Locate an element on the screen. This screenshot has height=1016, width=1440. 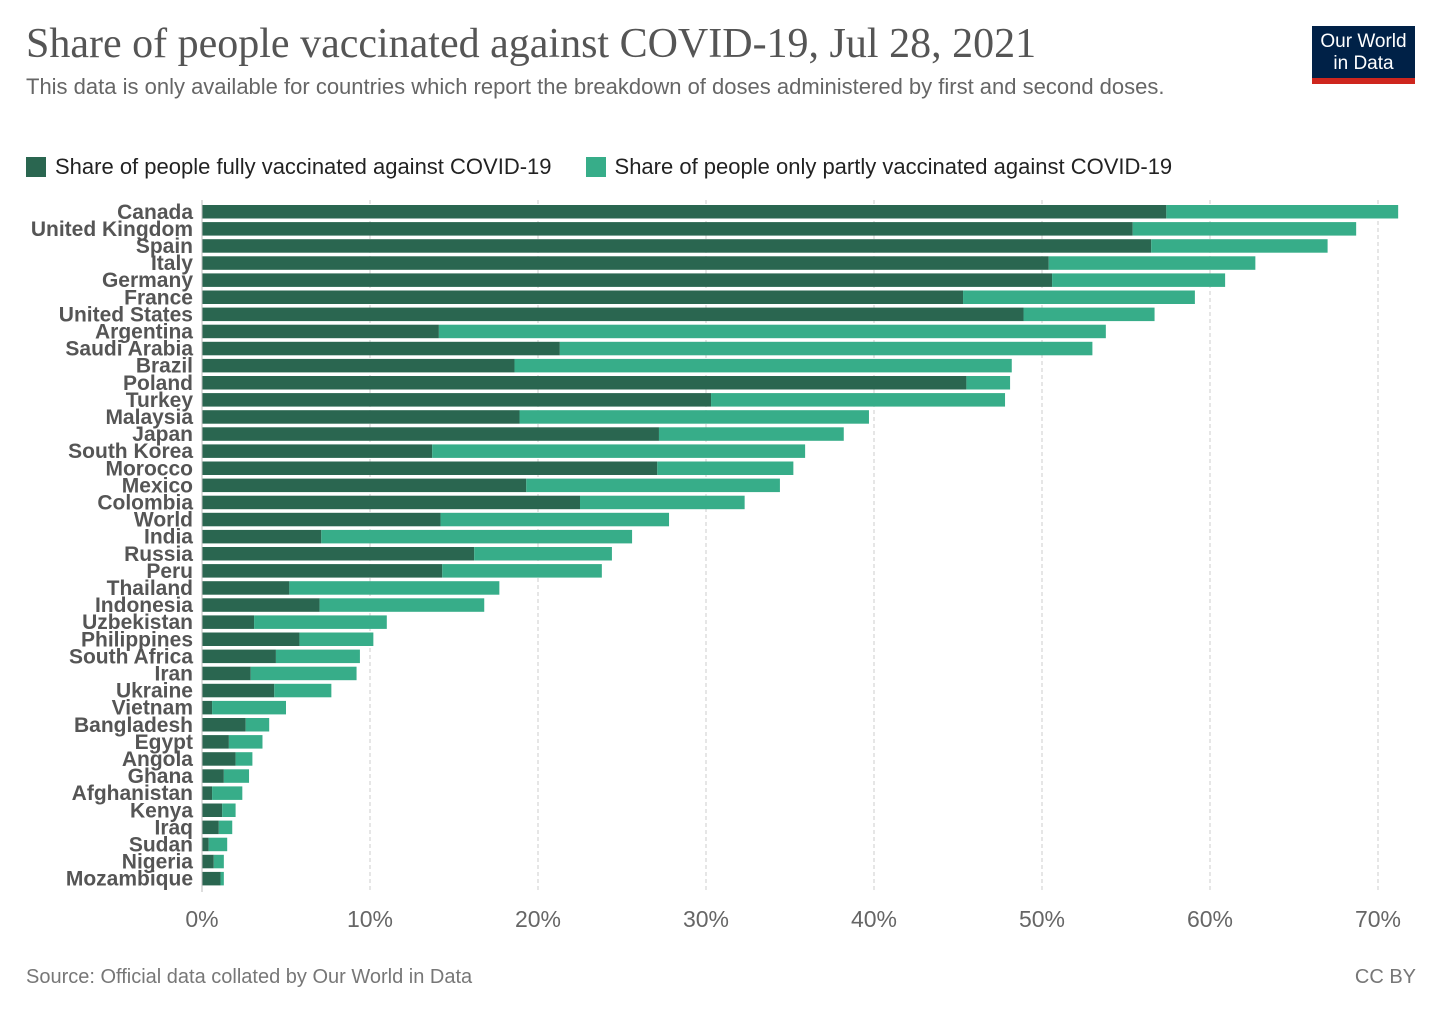
category-label: Saudi Arabia is located at coordinates (129, 349).